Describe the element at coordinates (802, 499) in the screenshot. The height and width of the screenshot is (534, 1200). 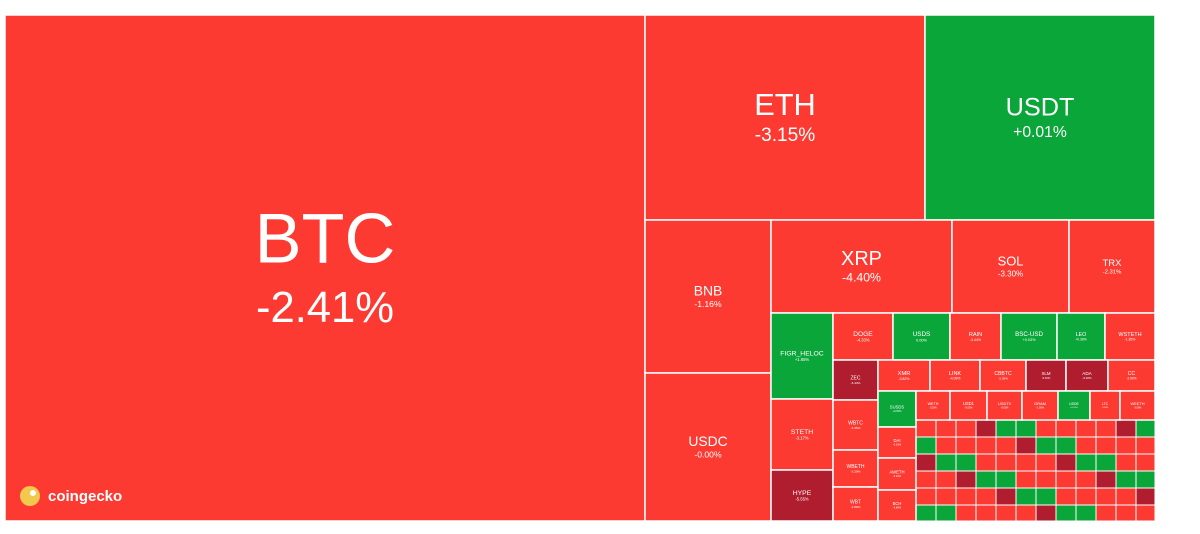
I see `tile-value: -5.55%` at that location.